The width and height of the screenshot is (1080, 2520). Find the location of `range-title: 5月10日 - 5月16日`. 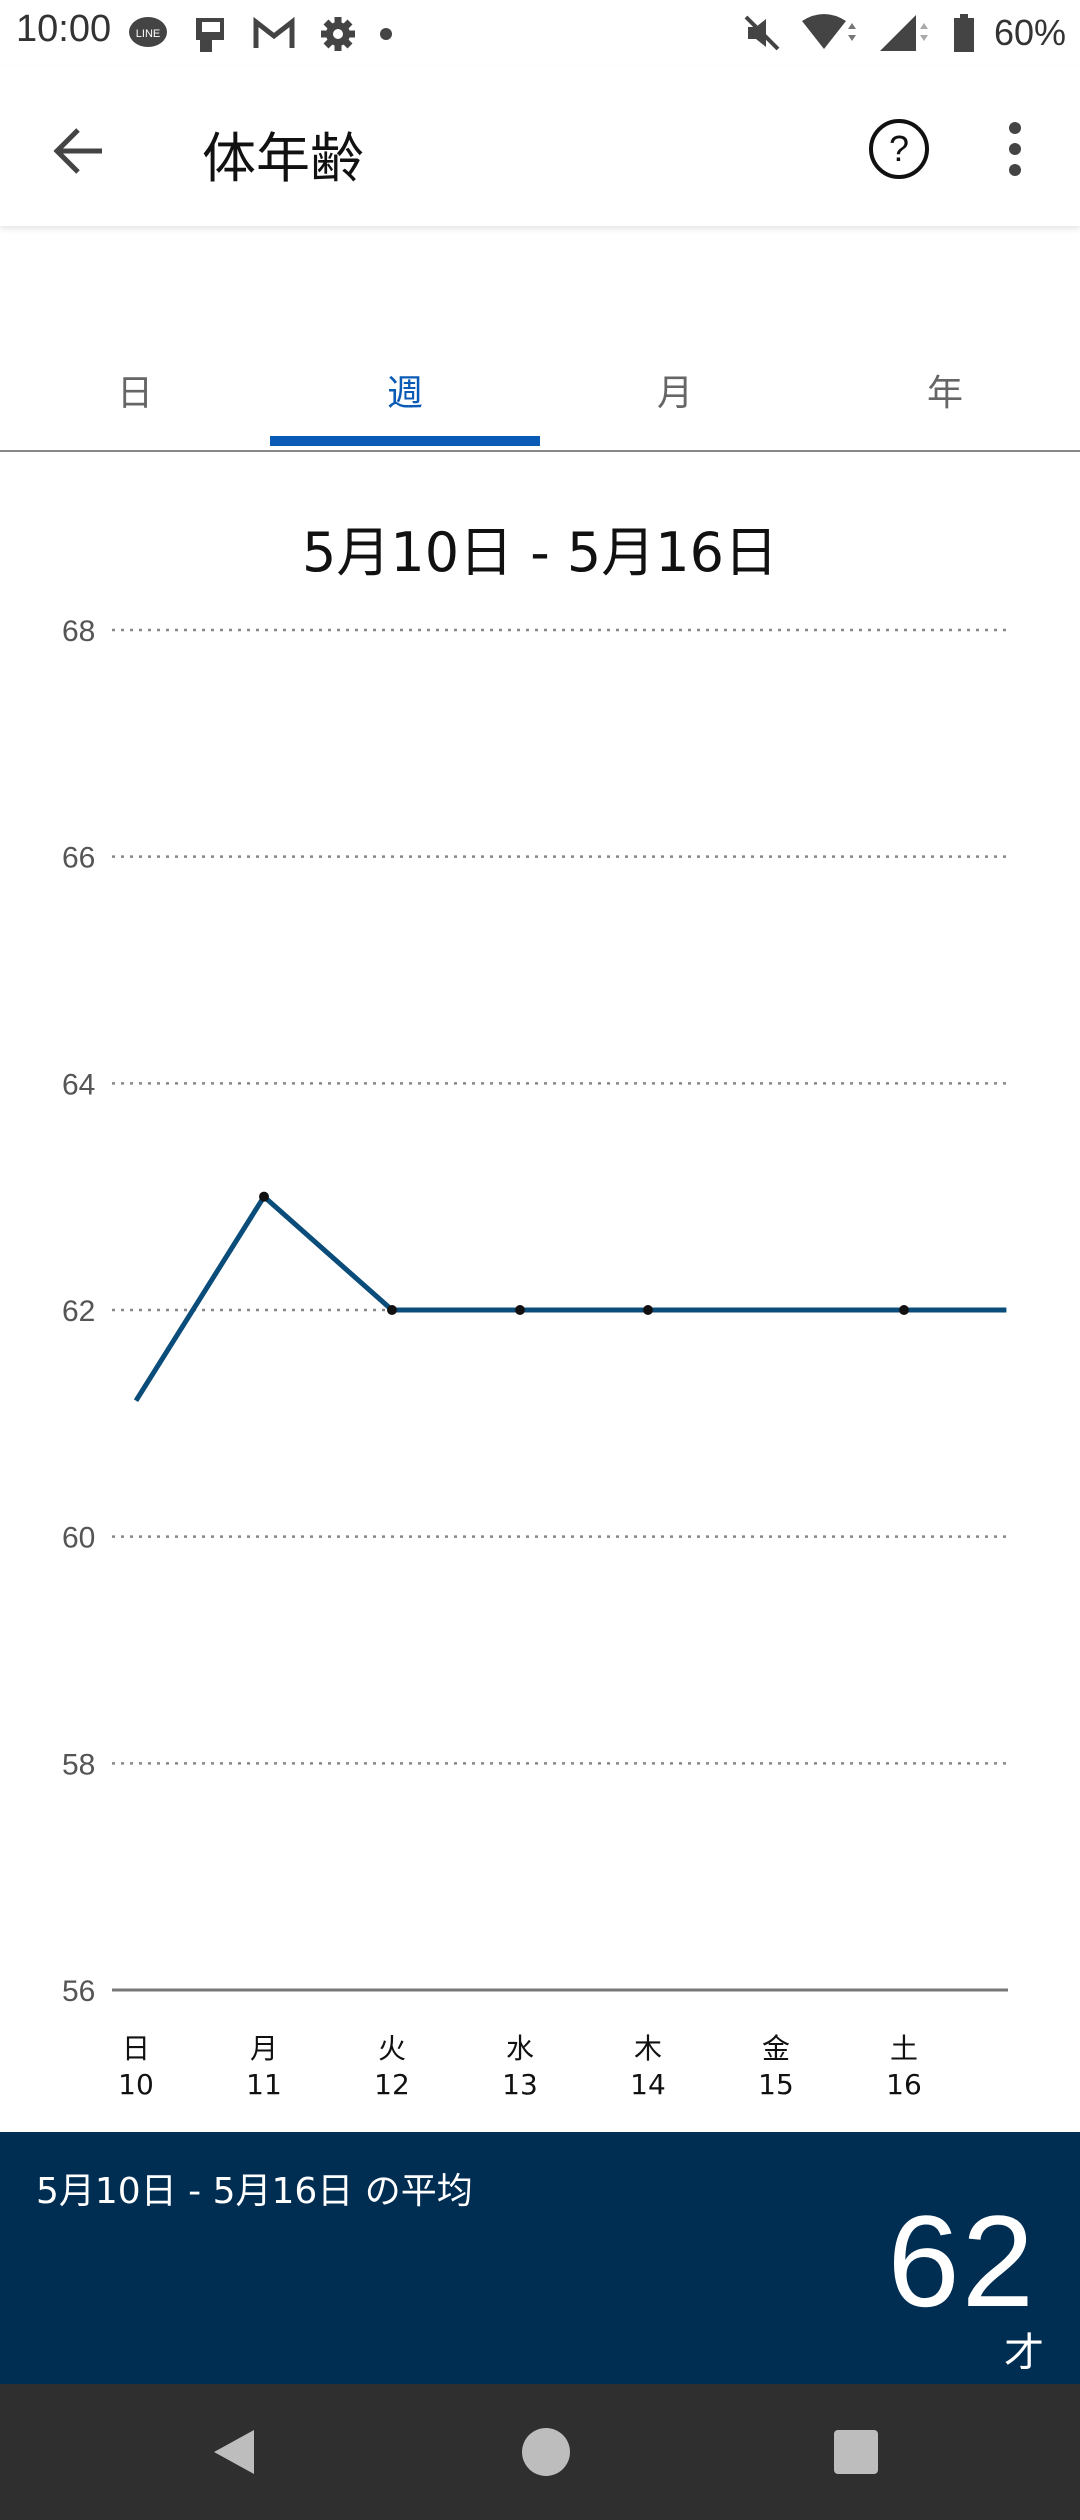

range-title: 5月10日 - 5月16日 is located at coordinates (540, 552).